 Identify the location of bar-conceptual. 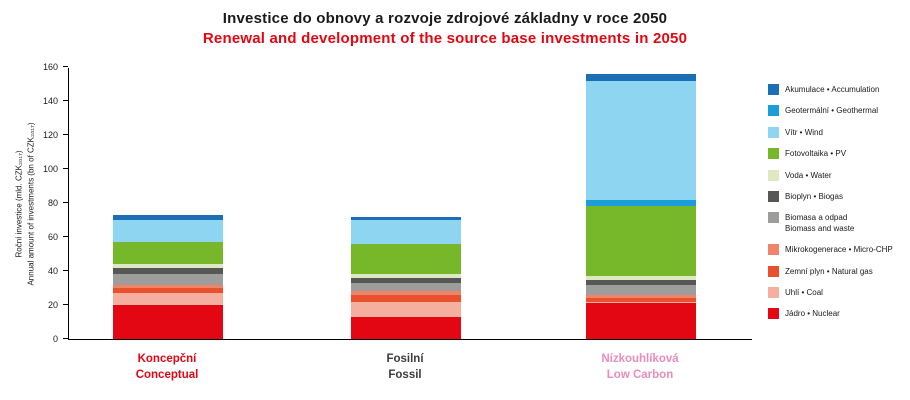
(168, 276).